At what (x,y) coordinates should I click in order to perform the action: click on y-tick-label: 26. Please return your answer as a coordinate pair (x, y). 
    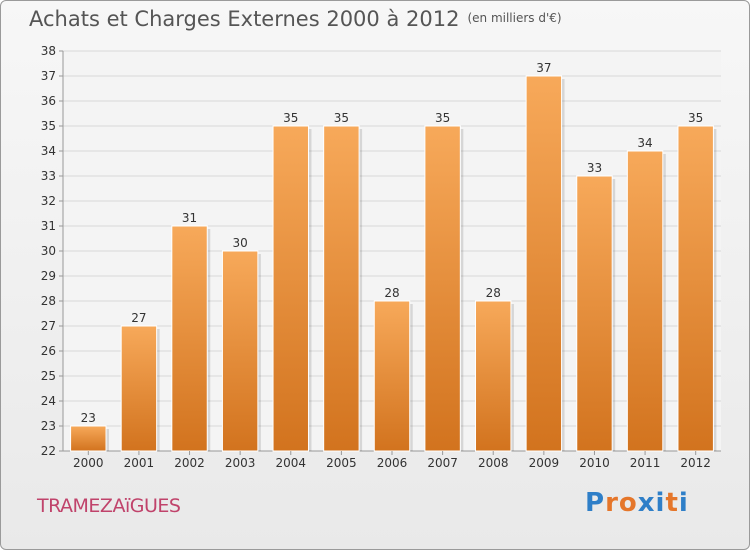
    Looking at the image, I should click on (48, 351).